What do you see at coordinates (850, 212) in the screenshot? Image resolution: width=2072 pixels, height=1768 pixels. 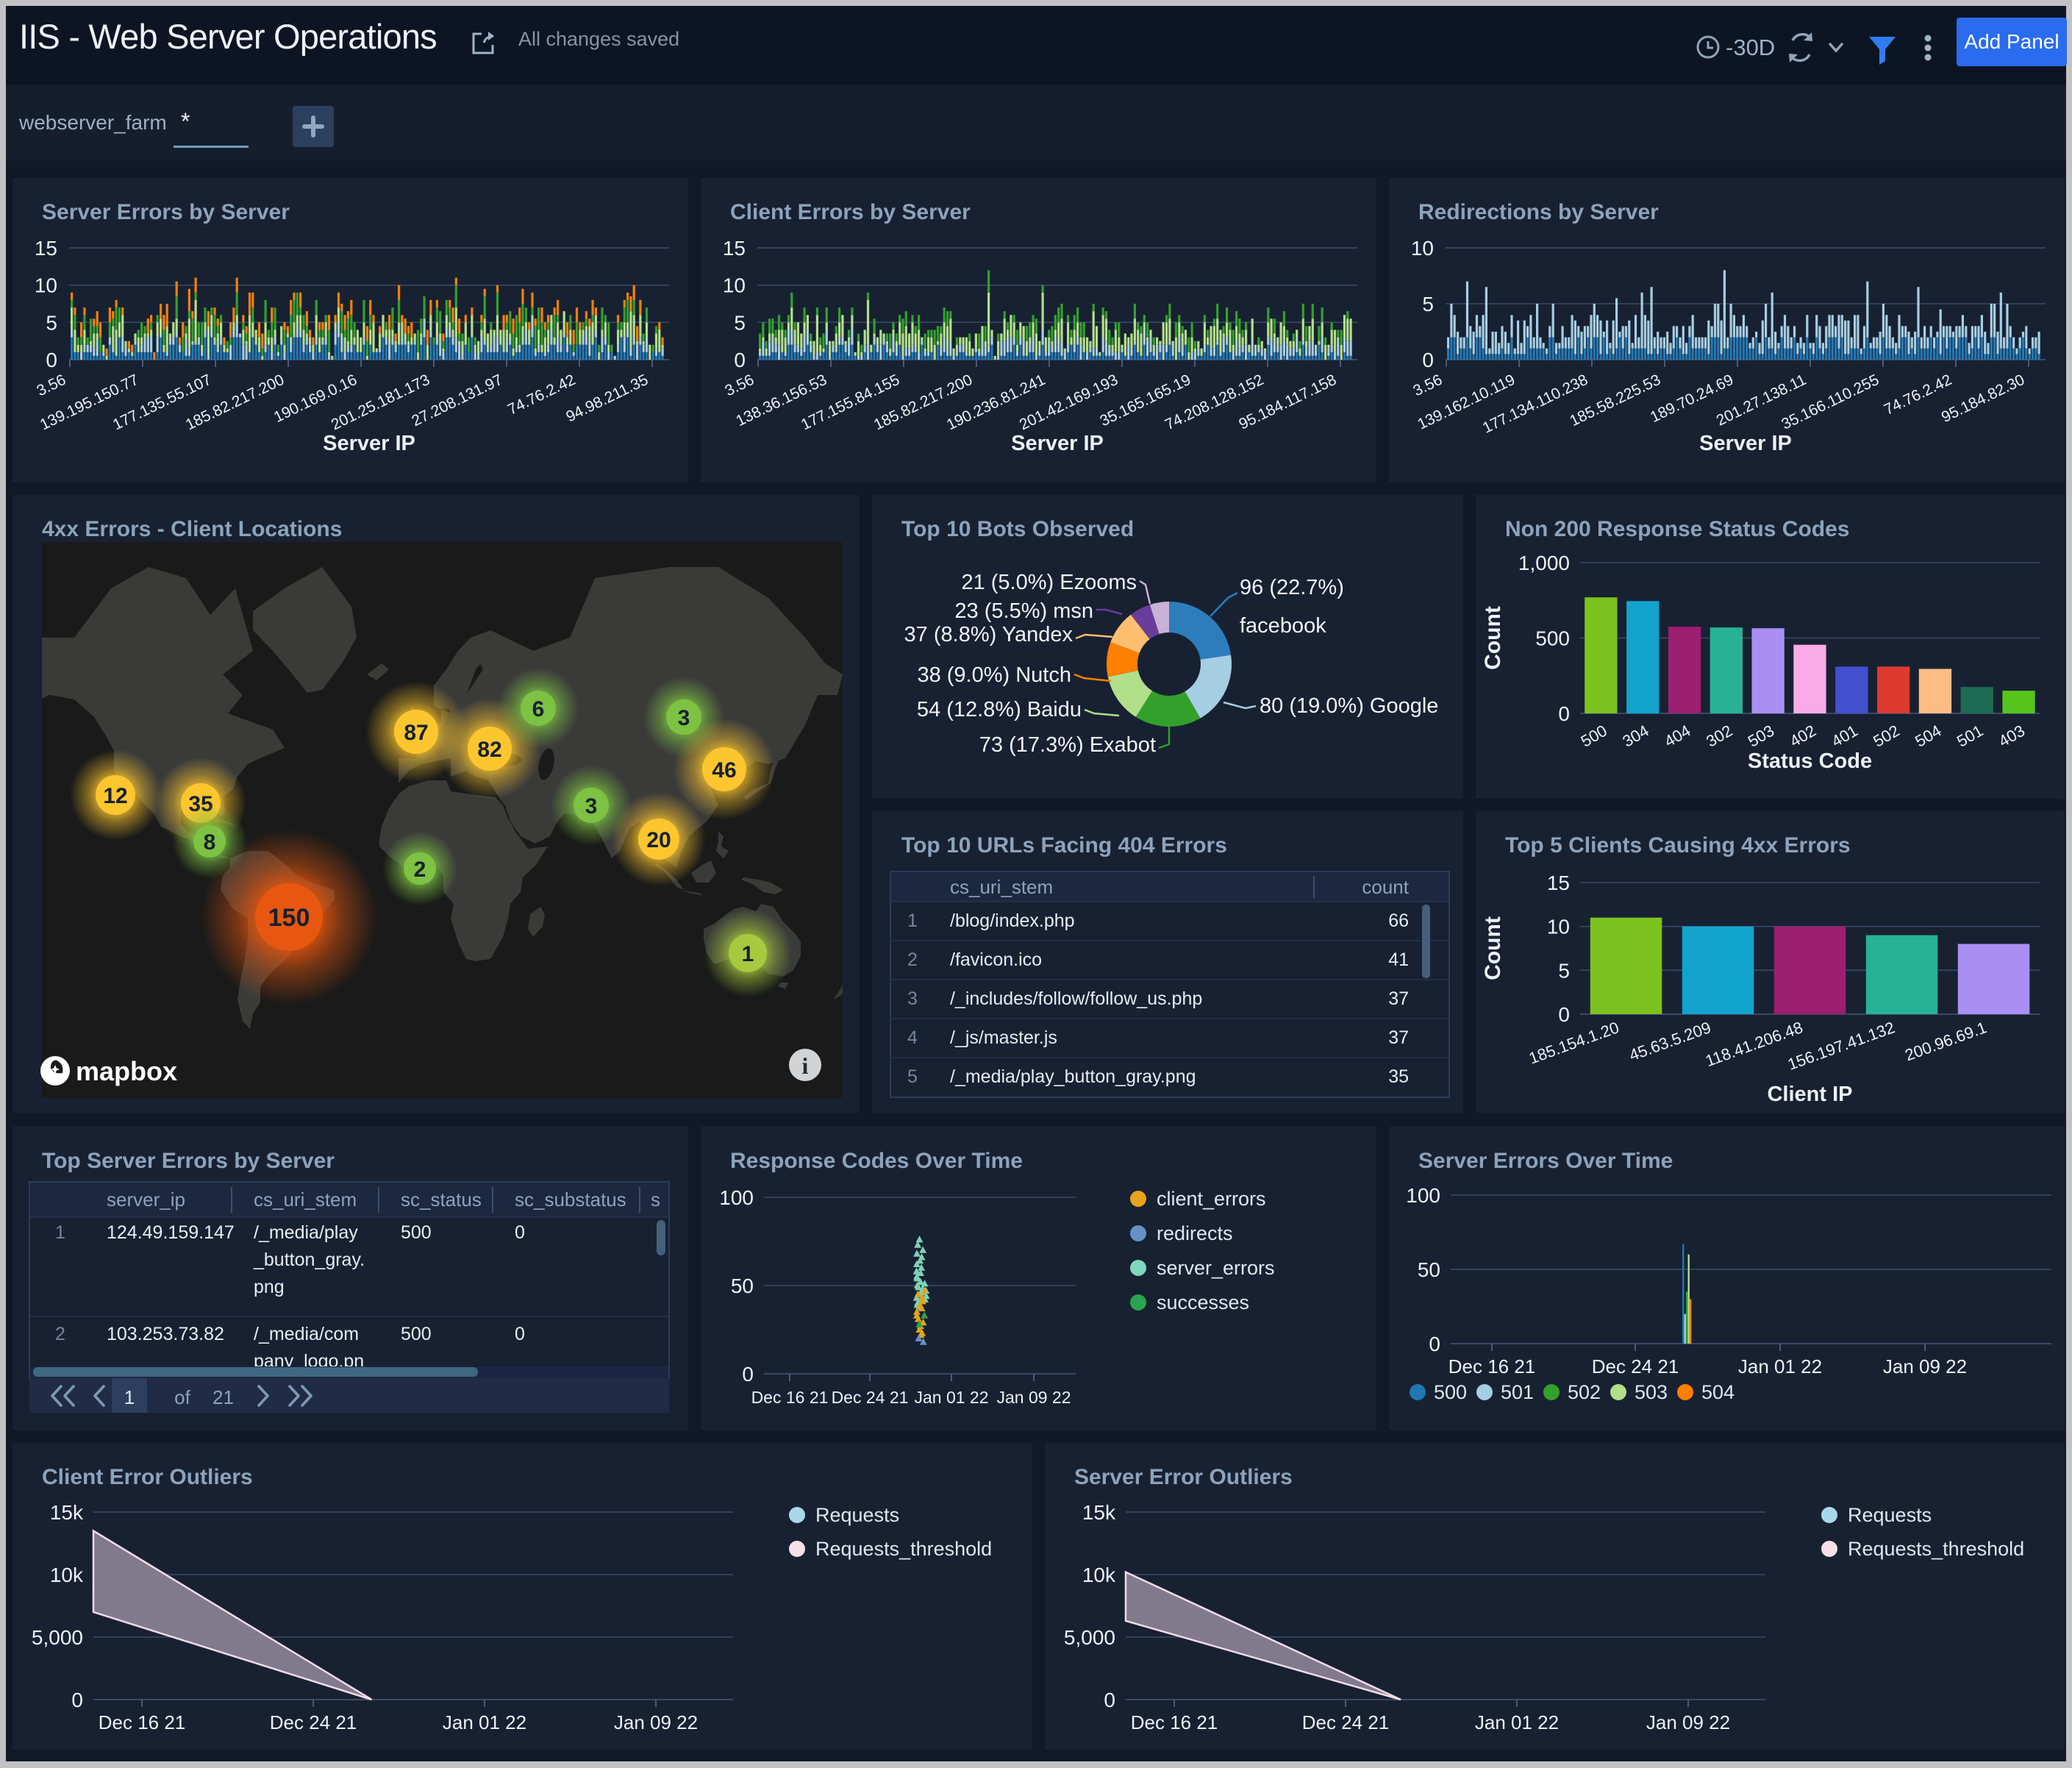 I see `svg-text: Client Errors by Server` at bounding box center [850, 212].